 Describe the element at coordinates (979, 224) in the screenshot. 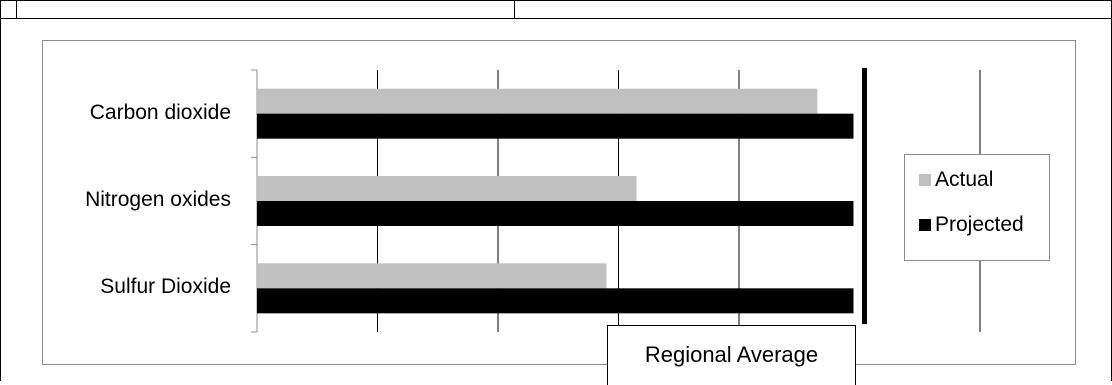

I see `legend-label-projected: Projected` at that location.